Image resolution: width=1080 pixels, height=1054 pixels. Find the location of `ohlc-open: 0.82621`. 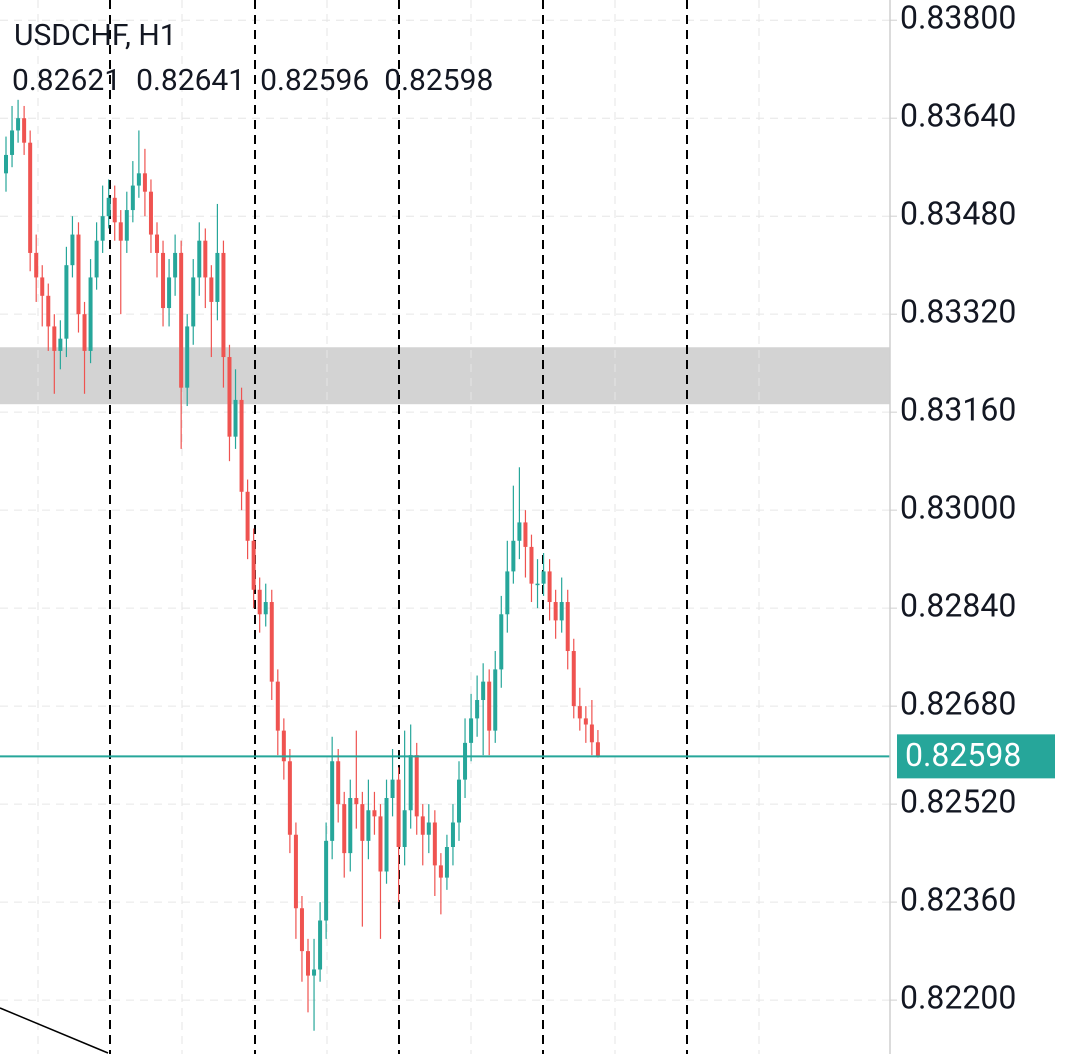

ohlc-open: 0.82621 is located at coordinates (66, 80).